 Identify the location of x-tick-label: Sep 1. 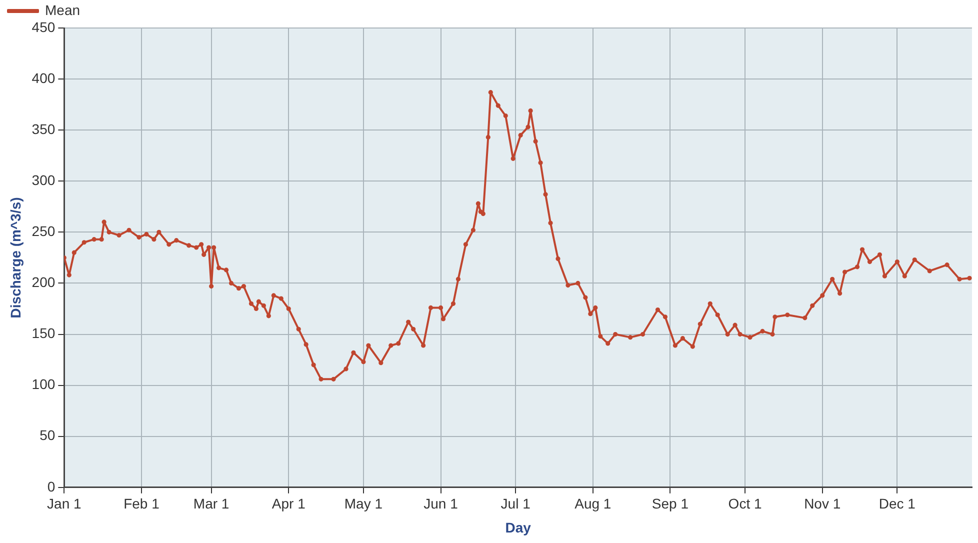
(670, 504).